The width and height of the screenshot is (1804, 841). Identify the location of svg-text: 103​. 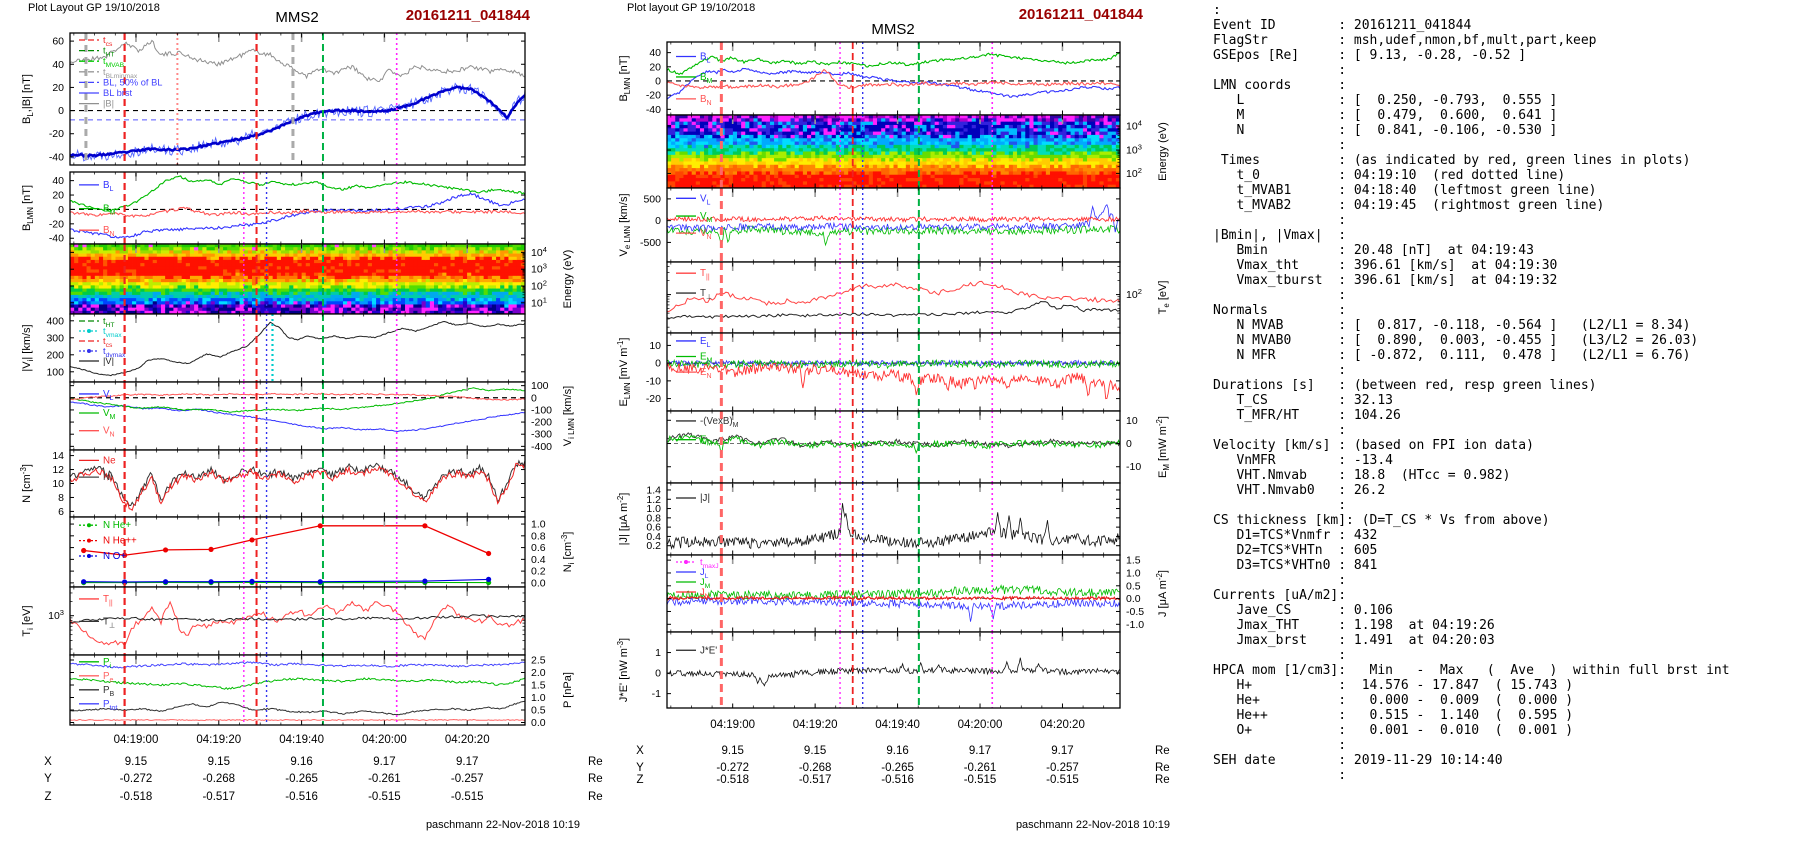
(539, 269).